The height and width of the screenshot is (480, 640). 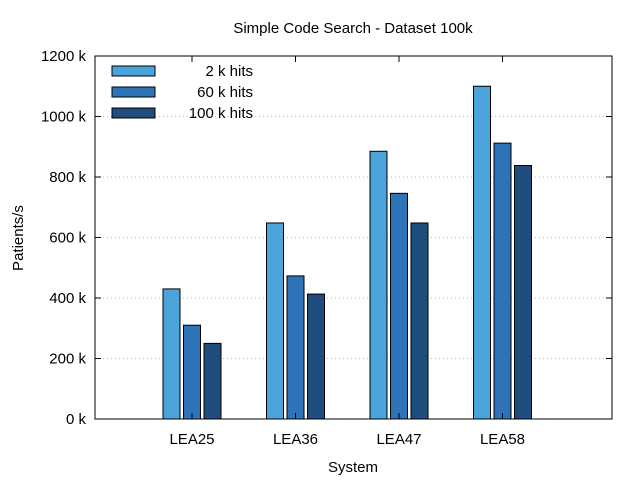 What do you see at coordinates (295, 439) in the screenshot?
I see `x-tick-label: LEA36` at bounding box center [295, 439].